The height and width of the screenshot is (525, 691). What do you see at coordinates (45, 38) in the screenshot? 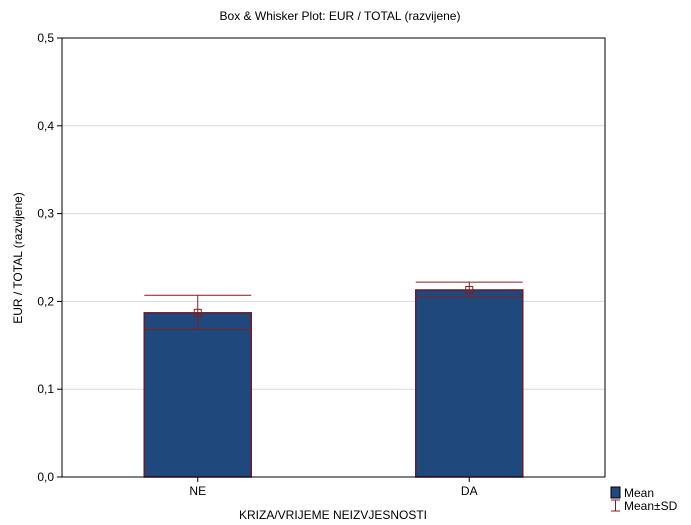
I see `y-tick-label: 0,5` at bounding box center [45, 38].